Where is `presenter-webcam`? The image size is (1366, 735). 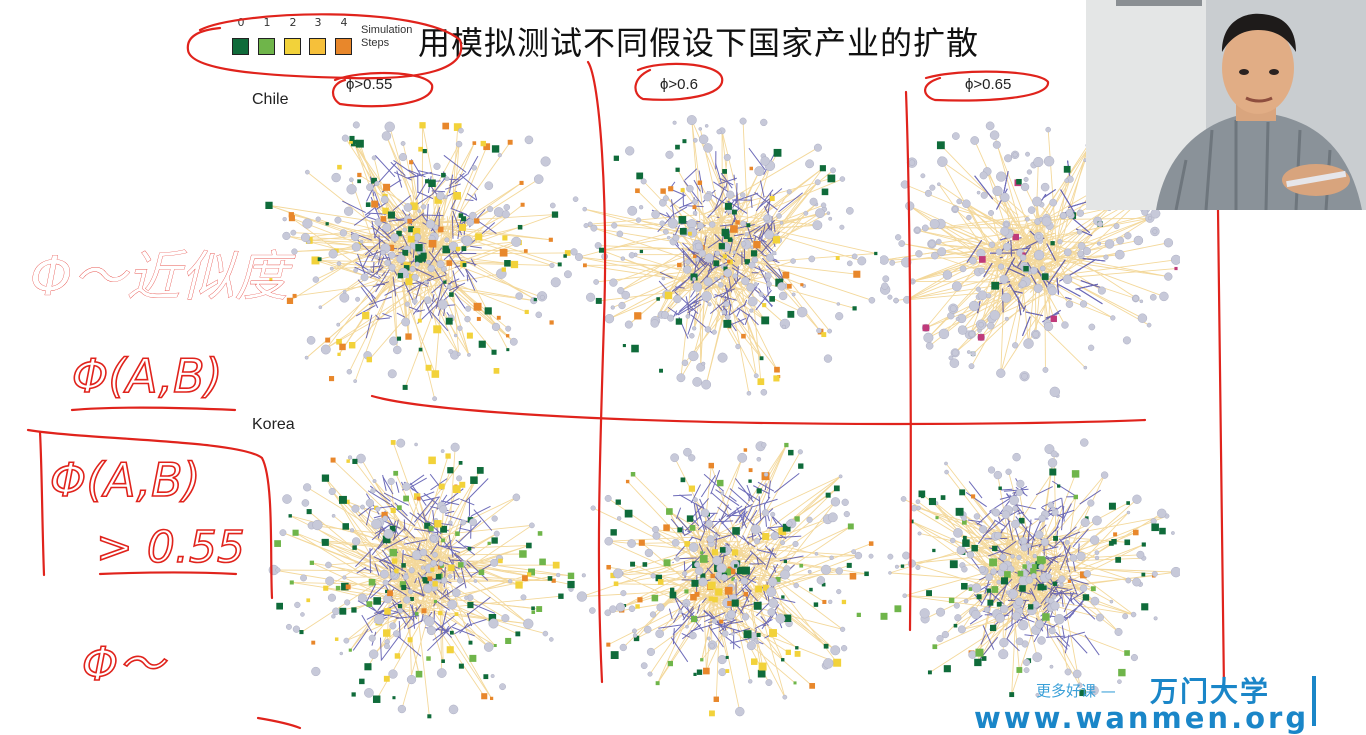
presenter-webcam is located at coordinates (1226, 105).